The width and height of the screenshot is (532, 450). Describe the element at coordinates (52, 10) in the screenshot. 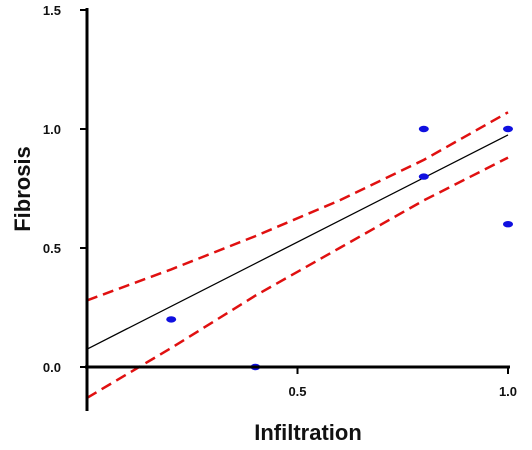

I see `y-tick-label: 1.5` at that location.